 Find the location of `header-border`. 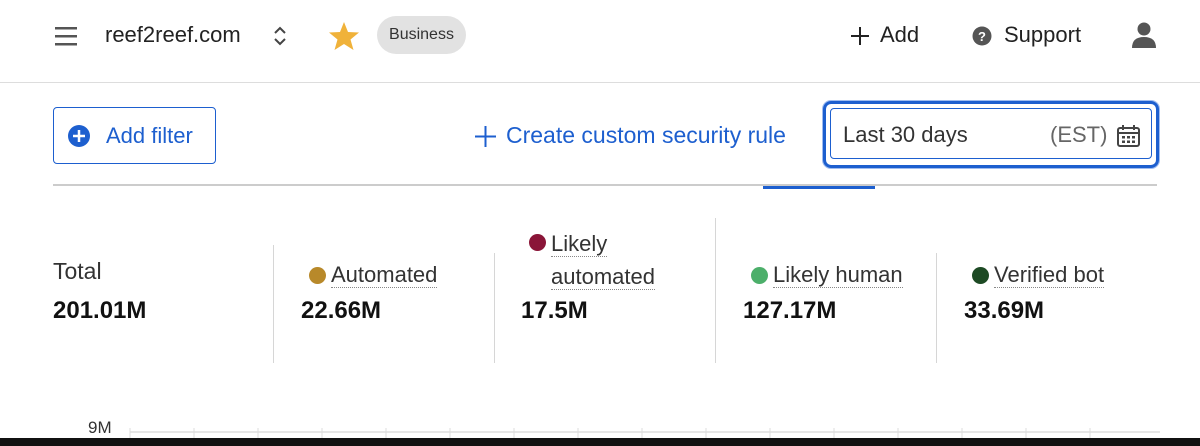

header-border is located at coordinates (600, 82).